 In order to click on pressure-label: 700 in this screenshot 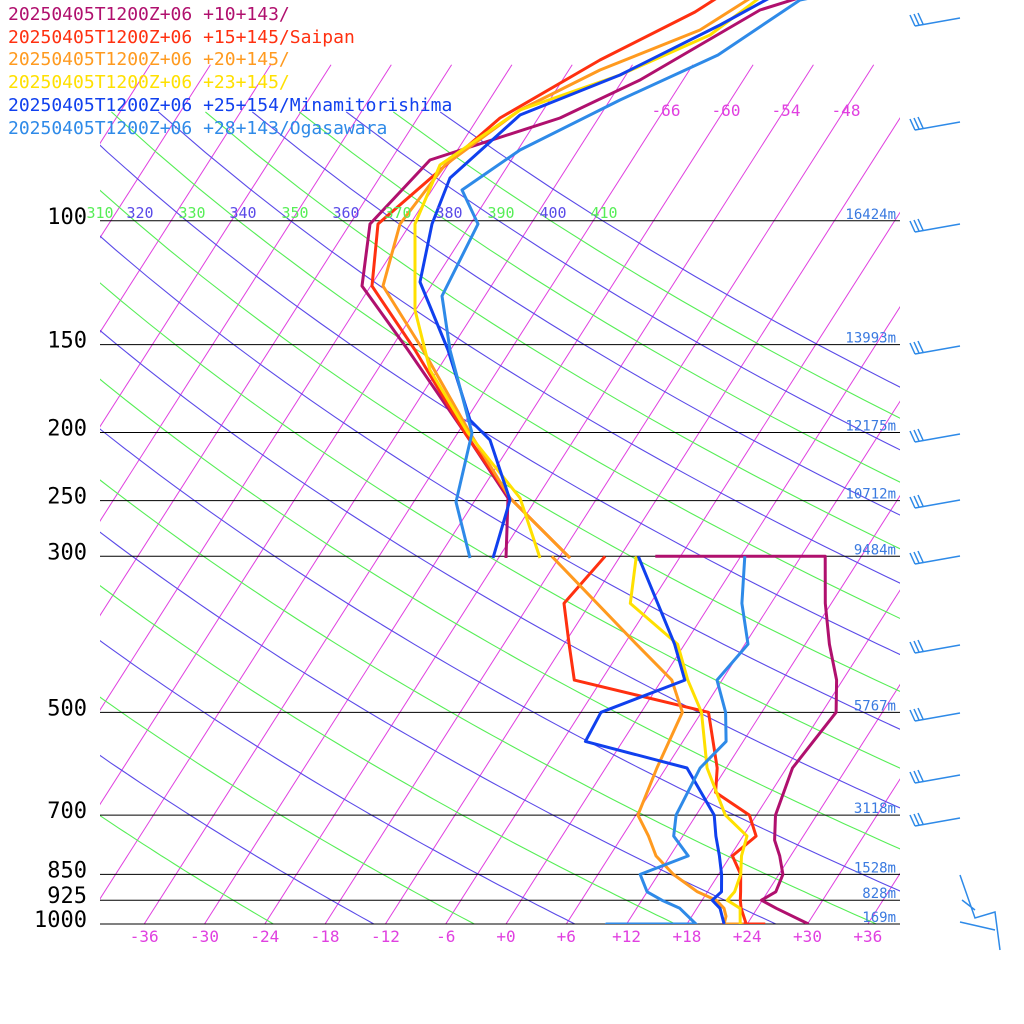, I will do `click(67, 811)`.